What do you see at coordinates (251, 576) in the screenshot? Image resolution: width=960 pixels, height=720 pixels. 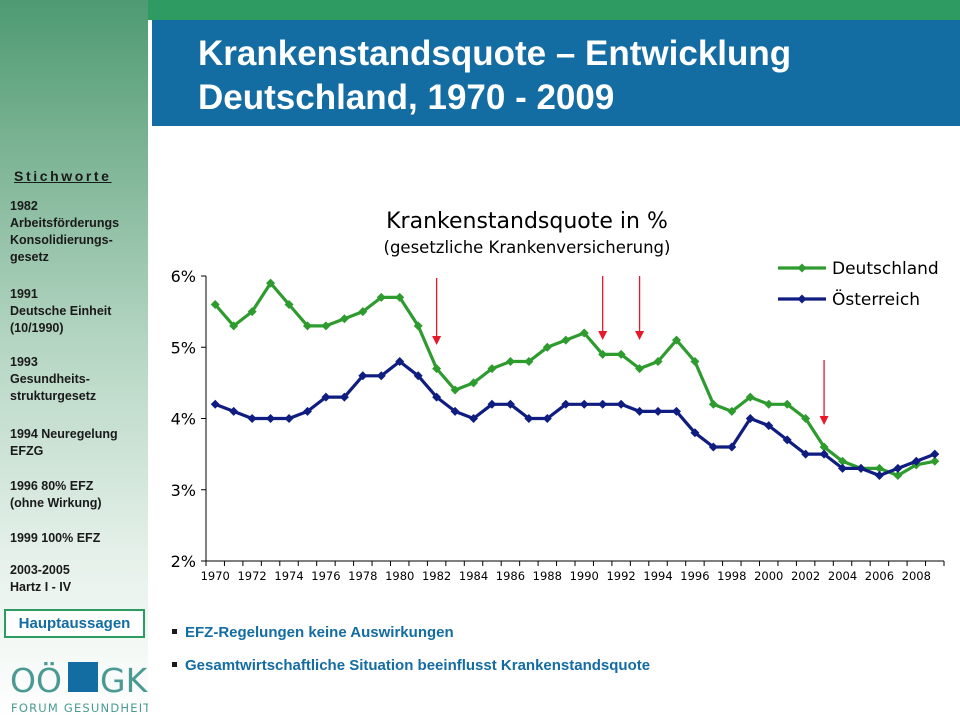 I see `x-tick-label: 1972` at bounding box center [251, 576].